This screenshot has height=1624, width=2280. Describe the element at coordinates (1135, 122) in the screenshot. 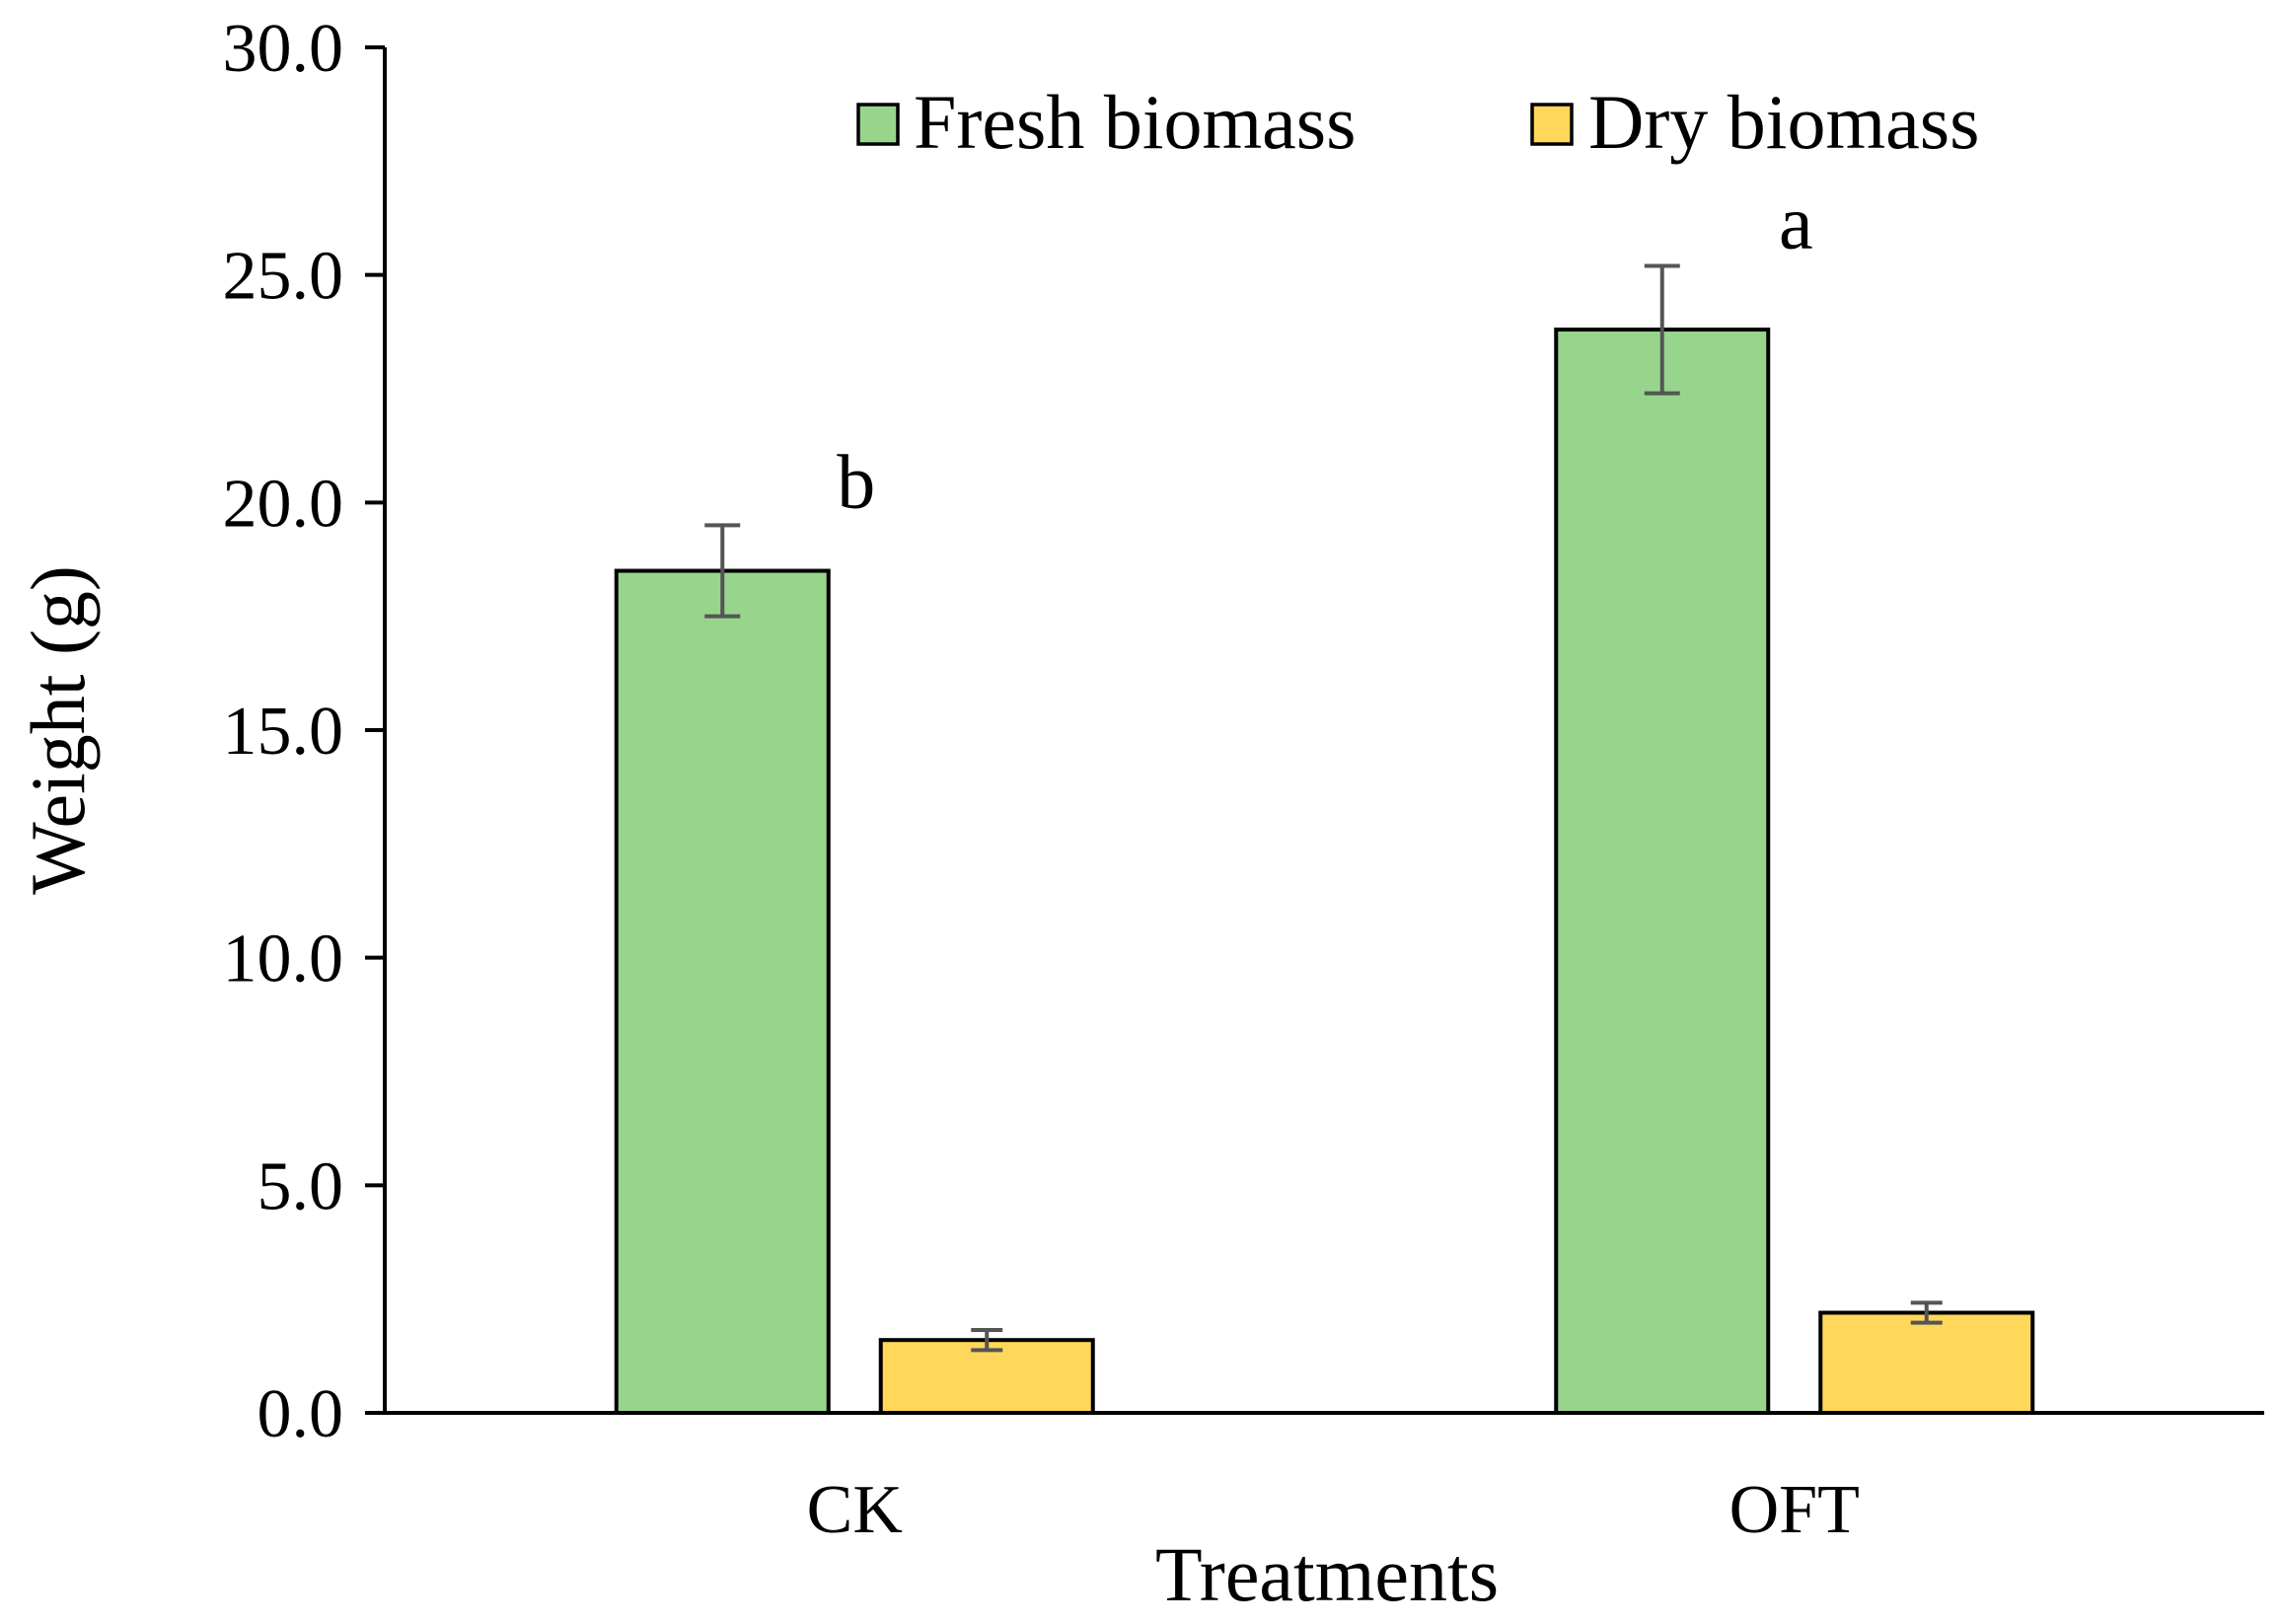

I see `legend-label-fresh: Fresh biomass` at that location.